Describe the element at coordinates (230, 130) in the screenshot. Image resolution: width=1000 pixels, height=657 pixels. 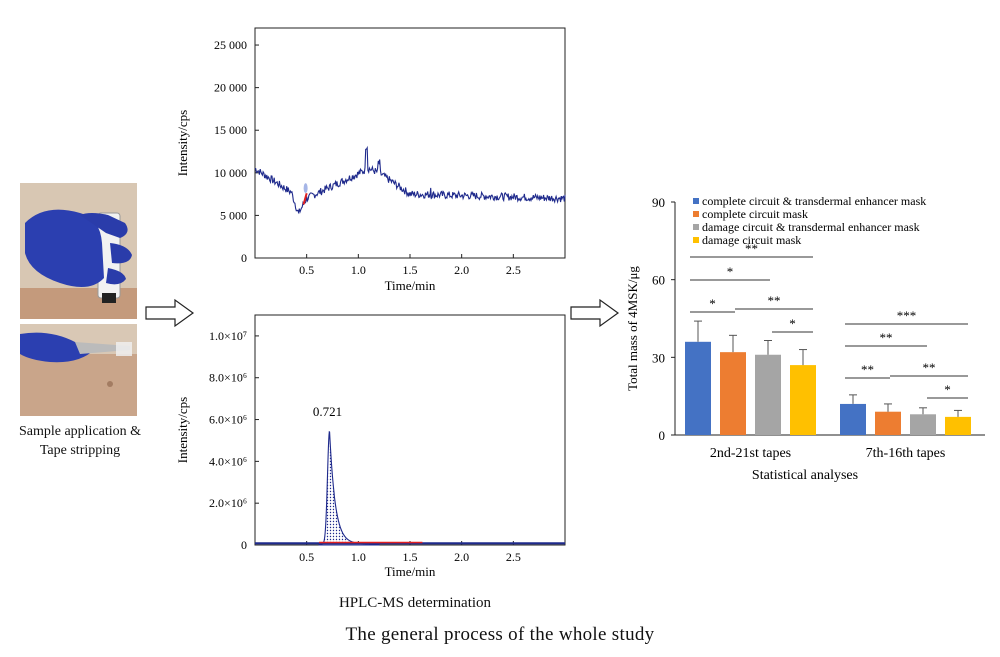
I see `y-tick-label: 15 000` at that location.